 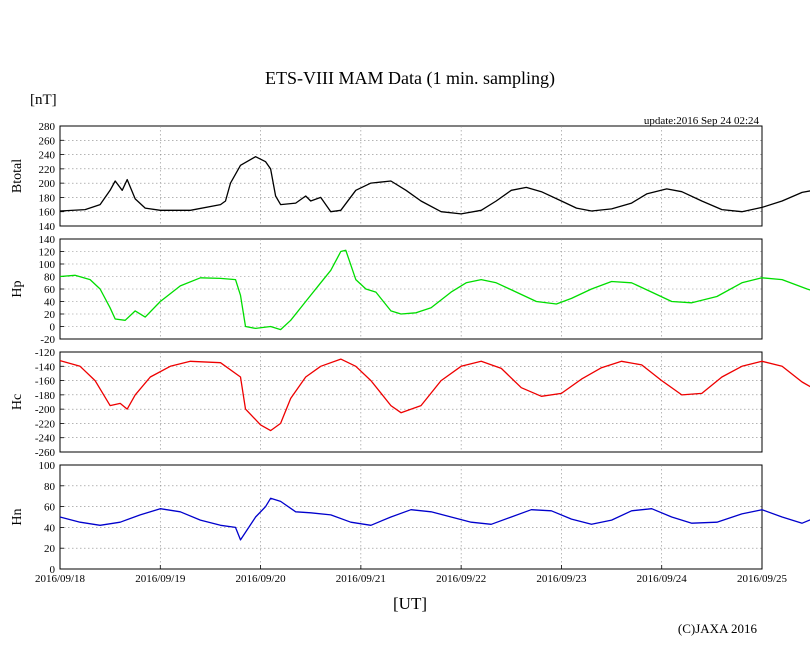 What do you see at coordinates (17, 516) in the screenshot?
I see `panel-label-hn: Hn` at bounding box center [17, 516].